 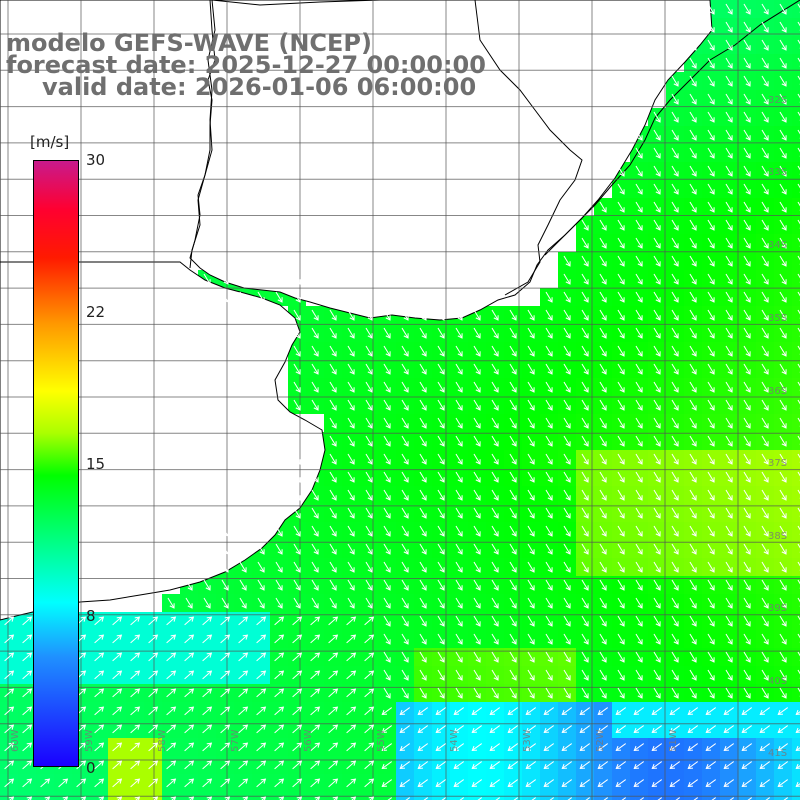 I want to click on lat-label-37s: 37S, so click(x=778, y=463).